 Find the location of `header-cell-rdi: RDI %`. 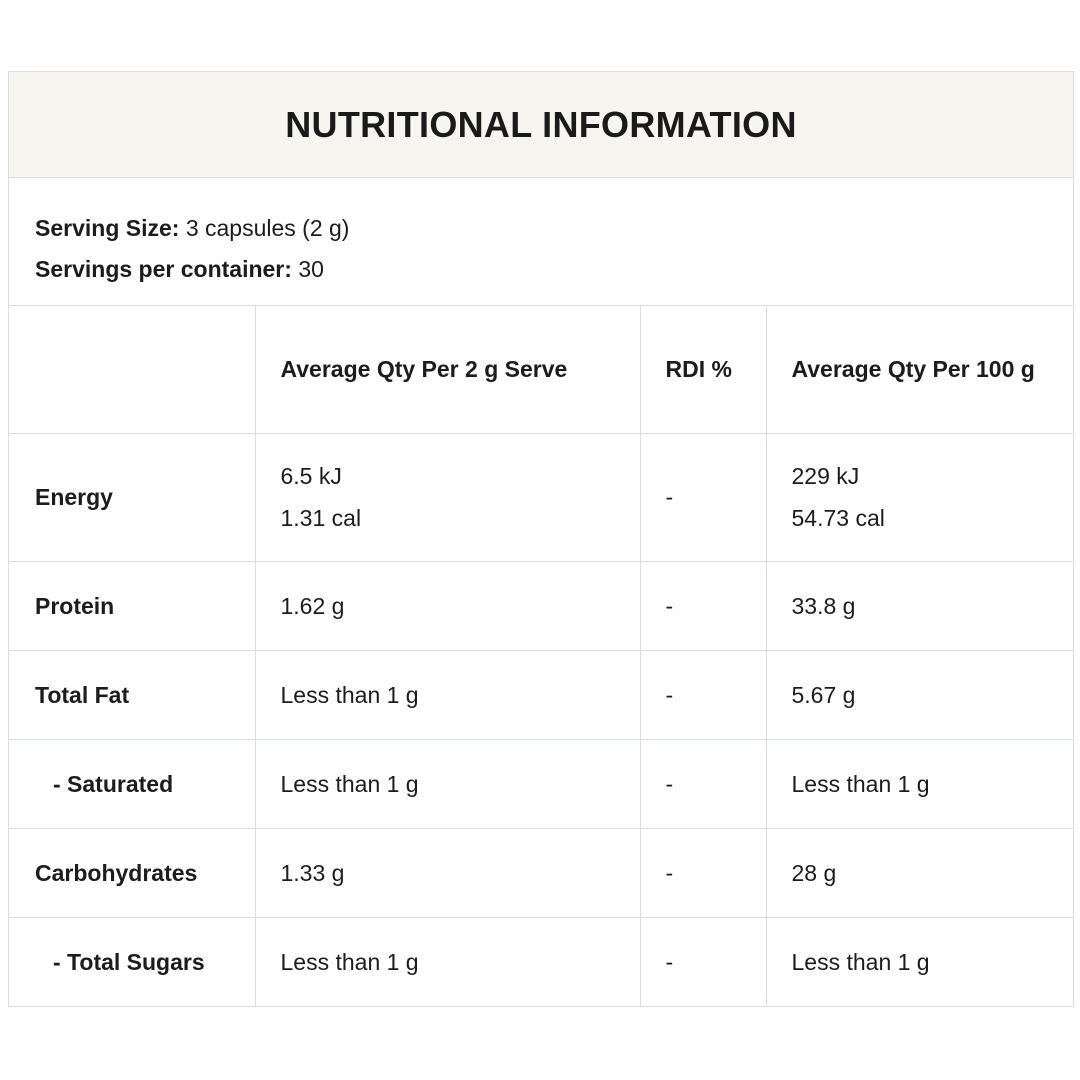

header-cell-rdi: RDI % is located at coordinates (703, 370).